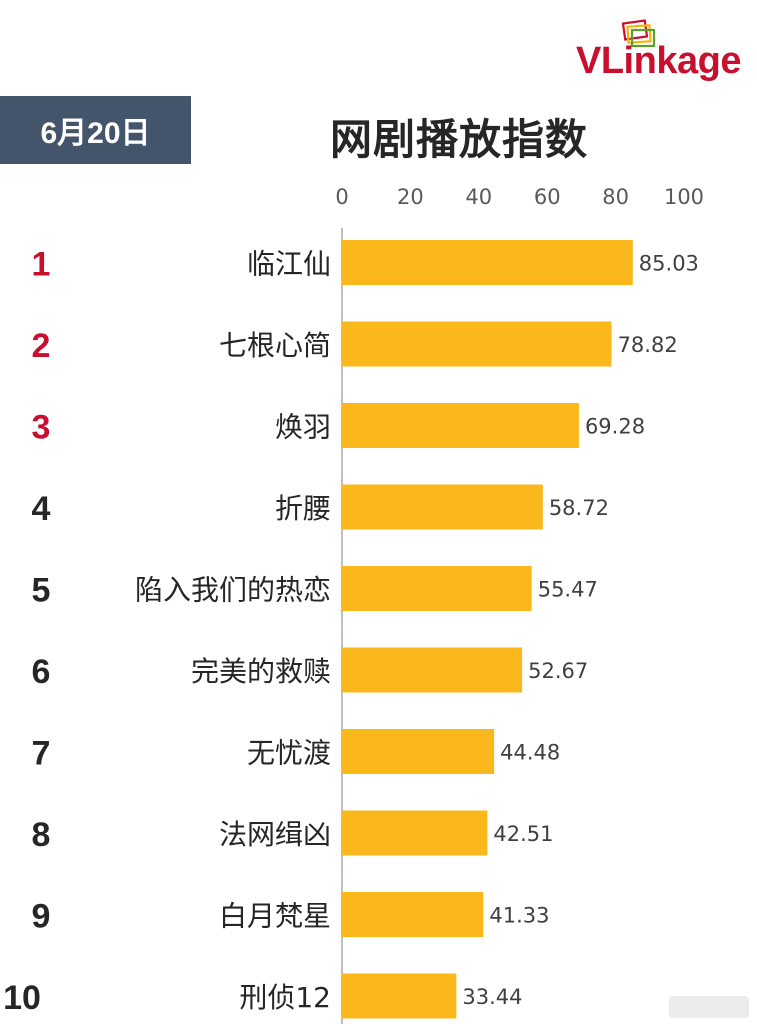 Image resolution: width=757 pixels, height=1024 pixels. I want to click on vlinkage-logo: VLinkage, so click(663, 50).